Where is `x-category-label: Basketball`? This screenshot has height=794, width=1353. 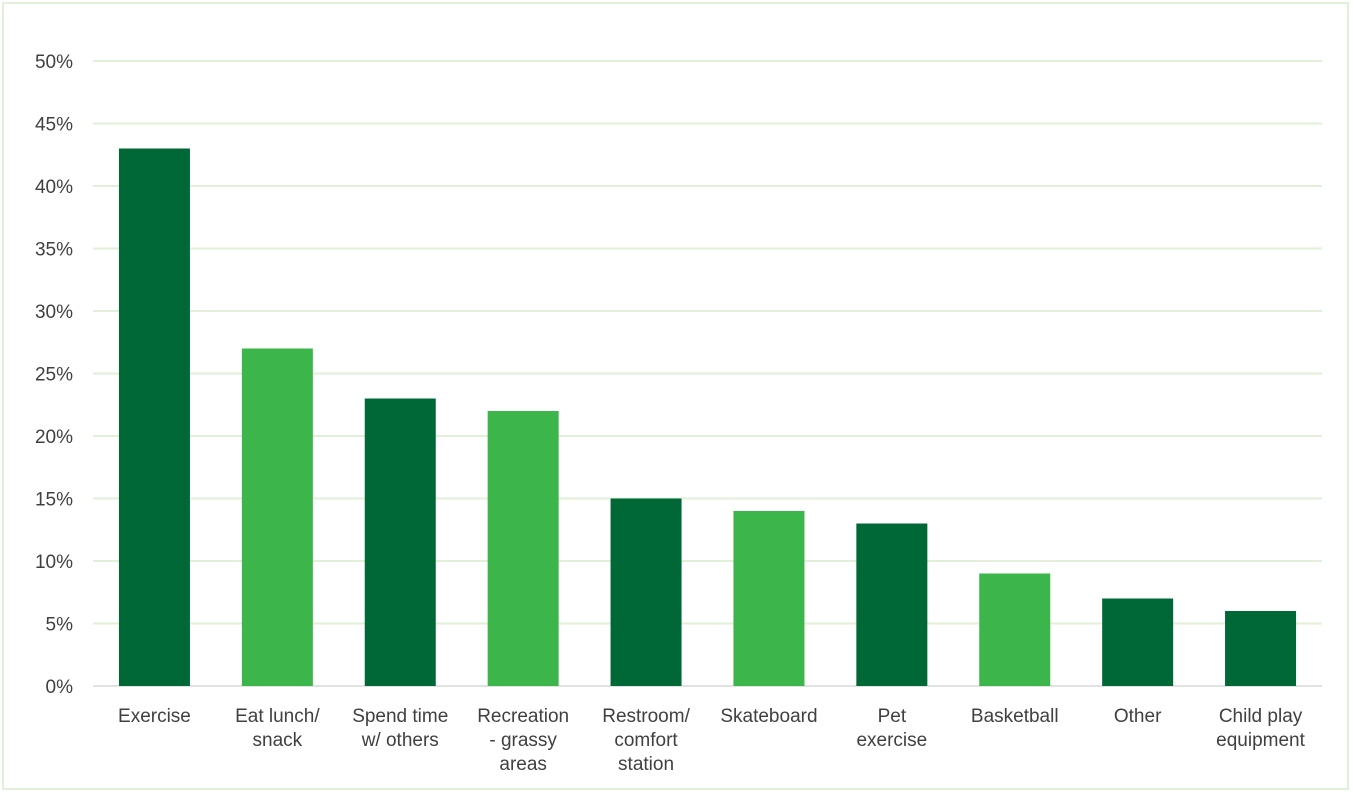 x-category-label: Basketball is located at coordinates (1015, 716).